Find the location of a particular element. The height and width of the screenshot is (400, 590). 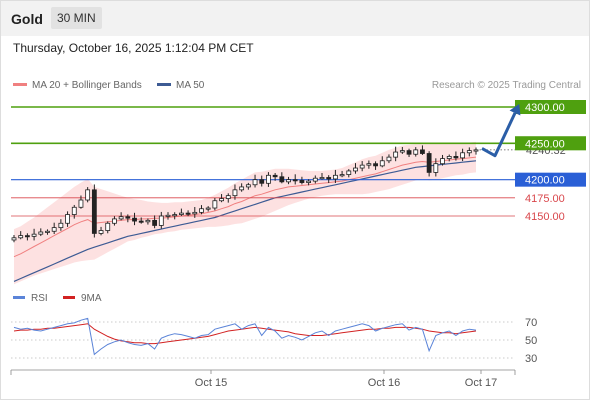

level-tag-4200.00 is located at coordinates (550, 179).